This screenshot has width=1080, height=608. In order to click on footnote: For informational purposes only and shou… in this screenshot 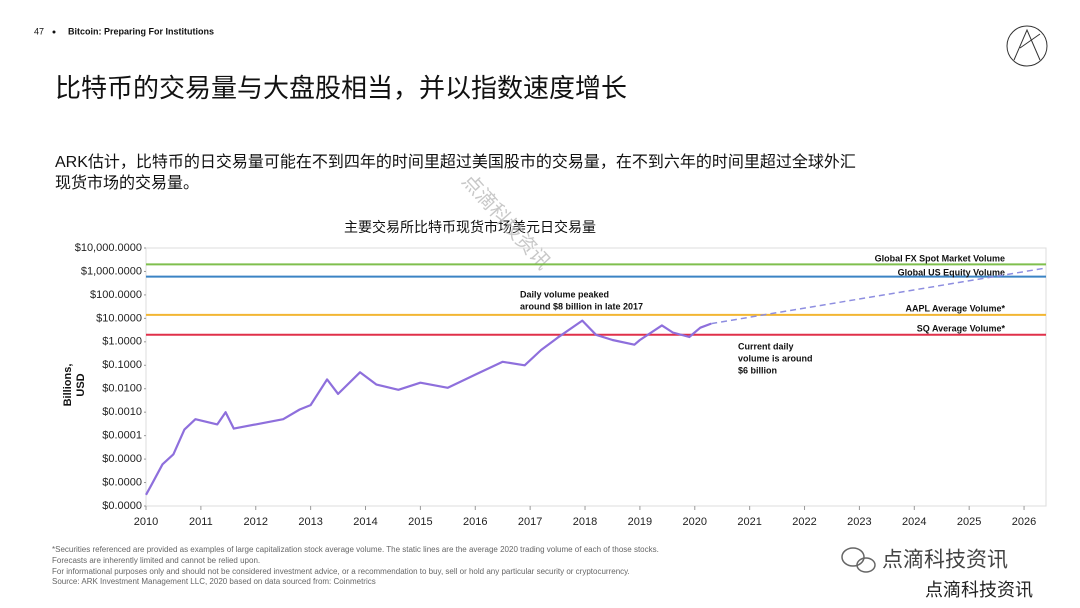, I will do `click(341, 571)`.